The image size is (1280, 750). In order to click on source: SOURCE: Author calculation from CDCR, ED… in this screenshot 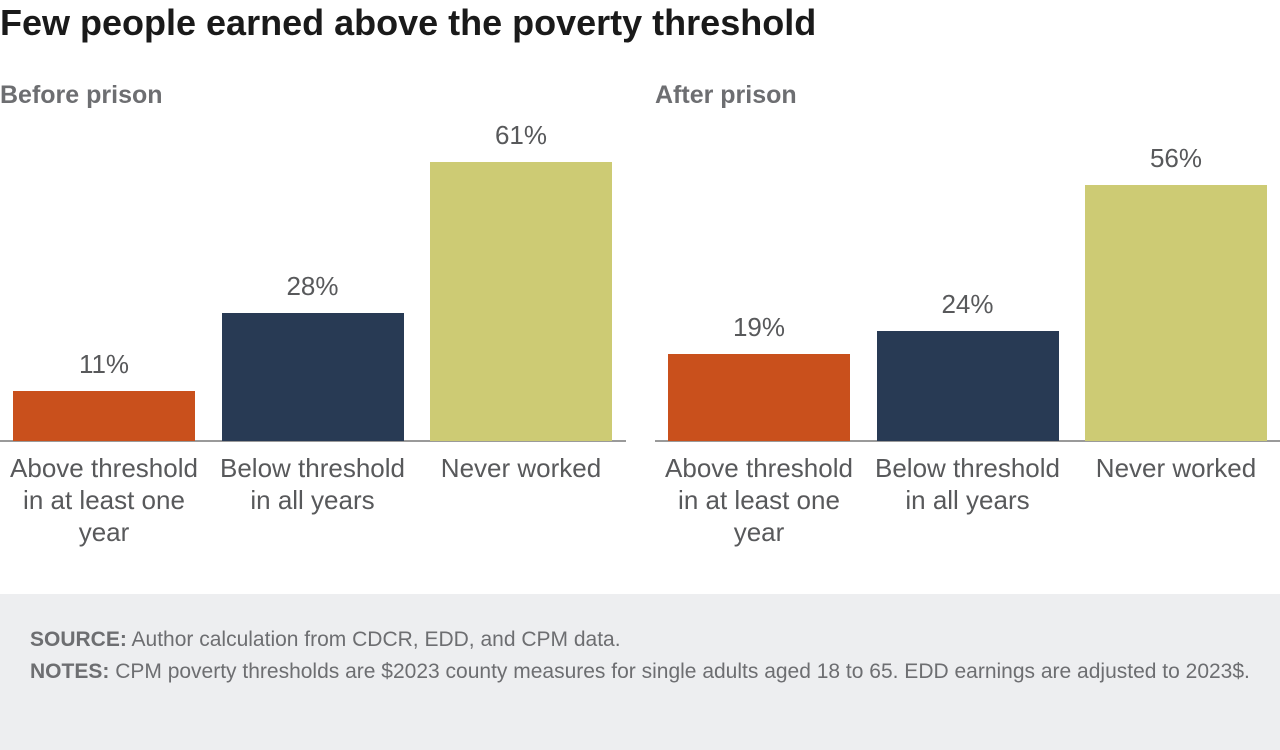, I will do `click(640, 640)`.